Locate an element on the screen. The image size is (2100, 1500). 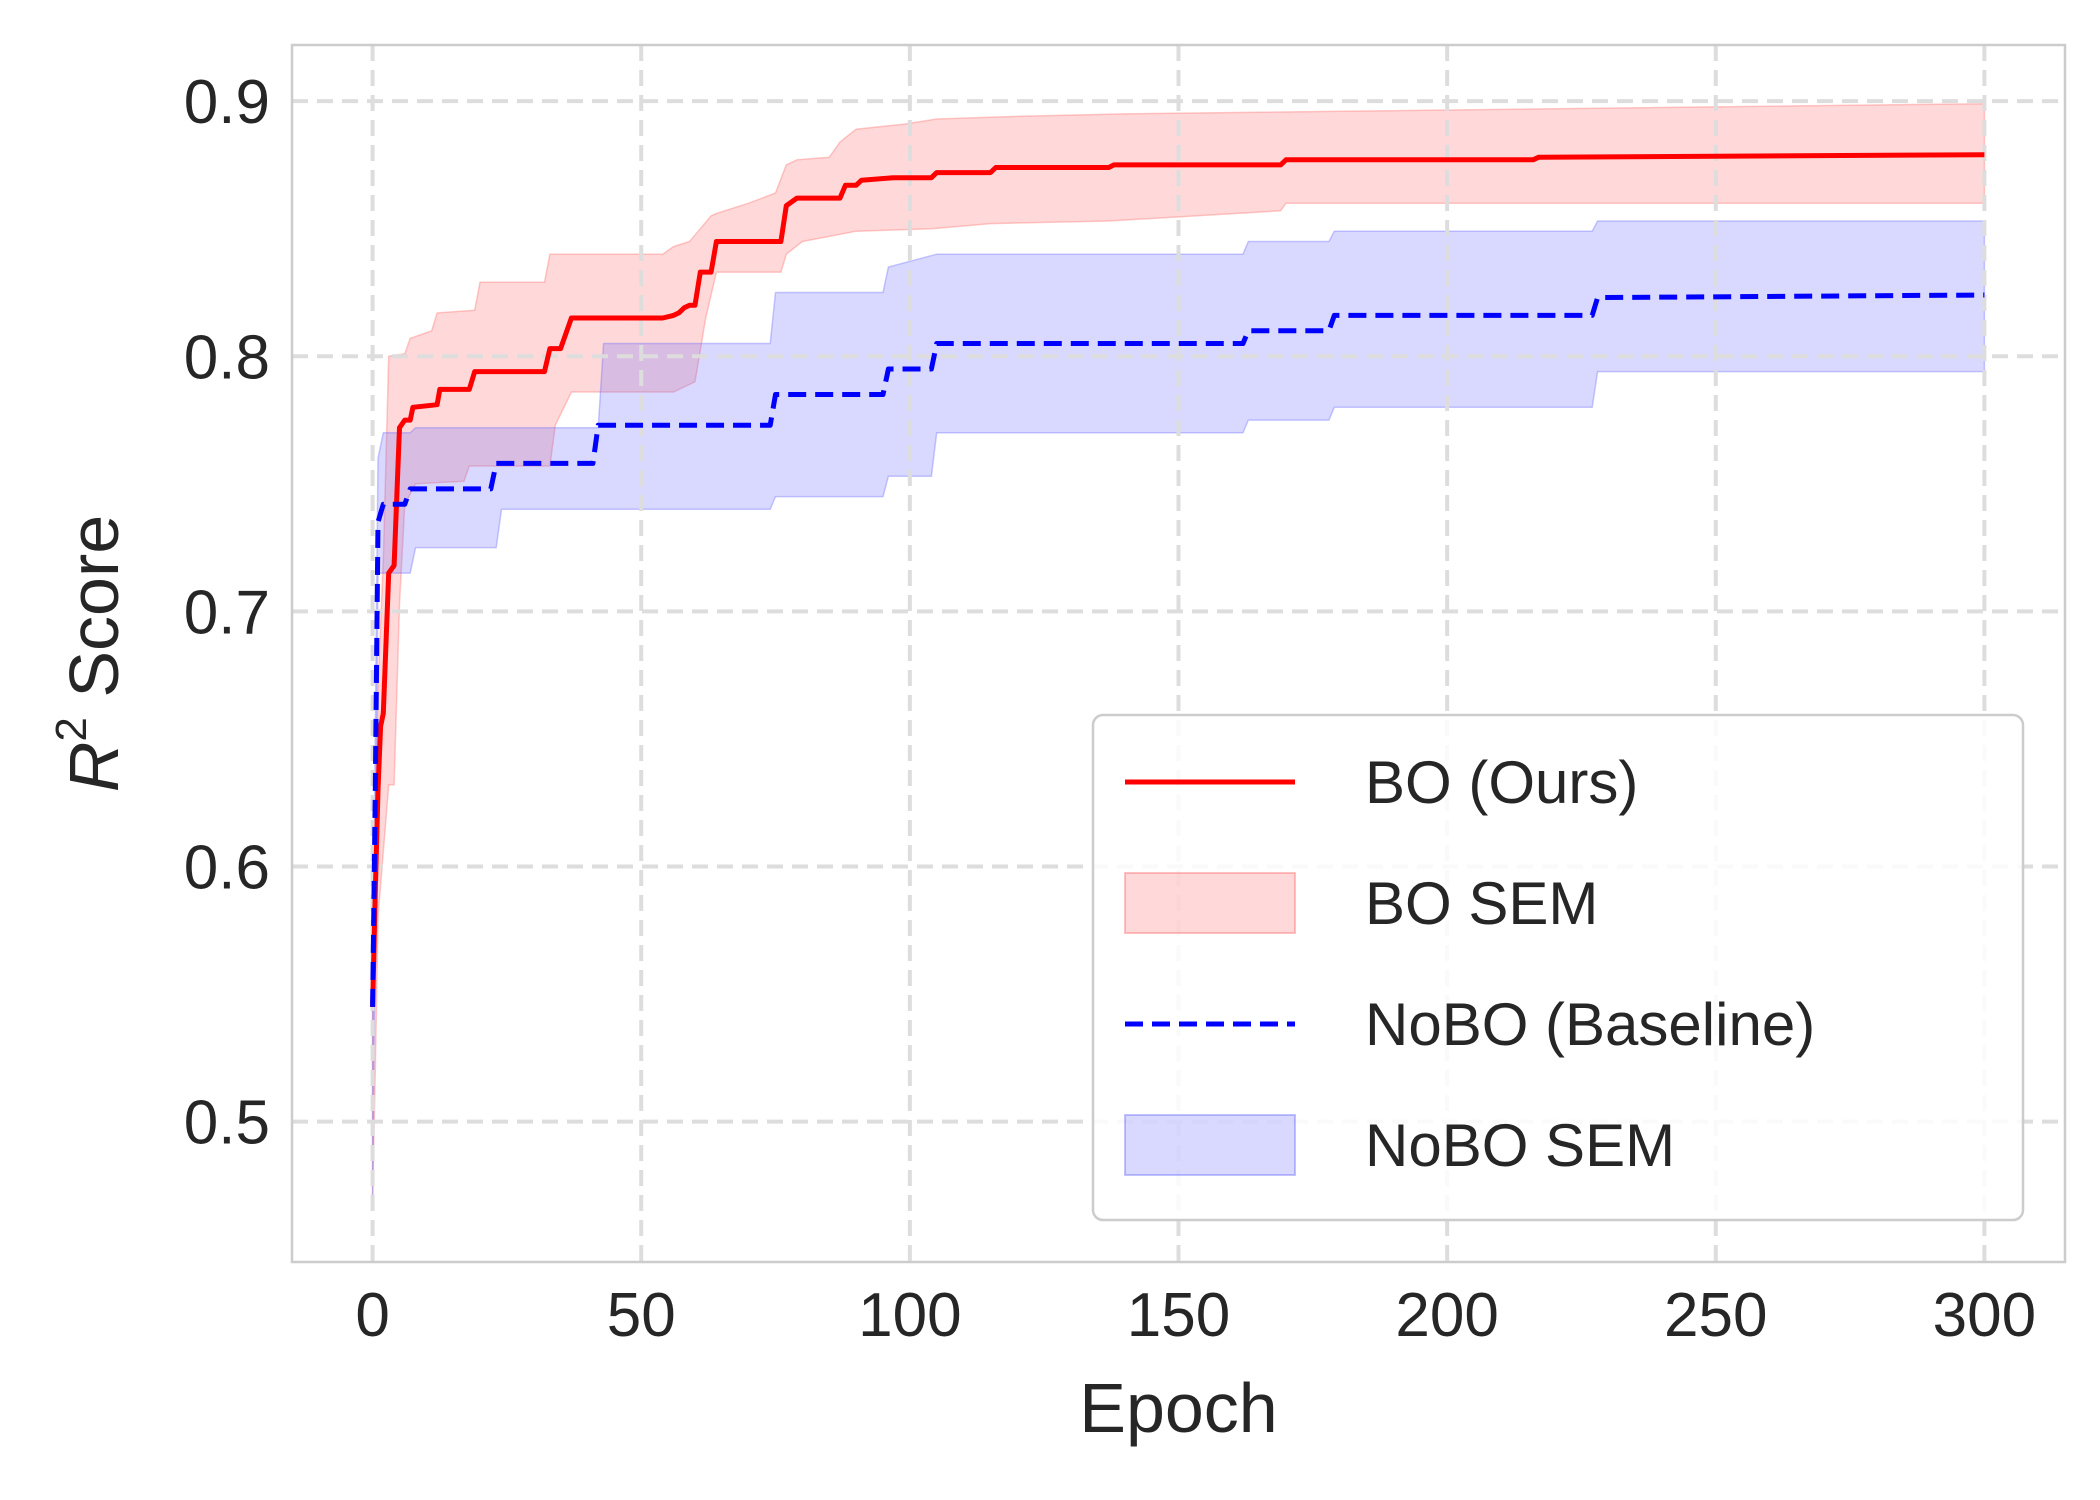
x-tick-label: 150 is located at coordinates (1178, 1315).